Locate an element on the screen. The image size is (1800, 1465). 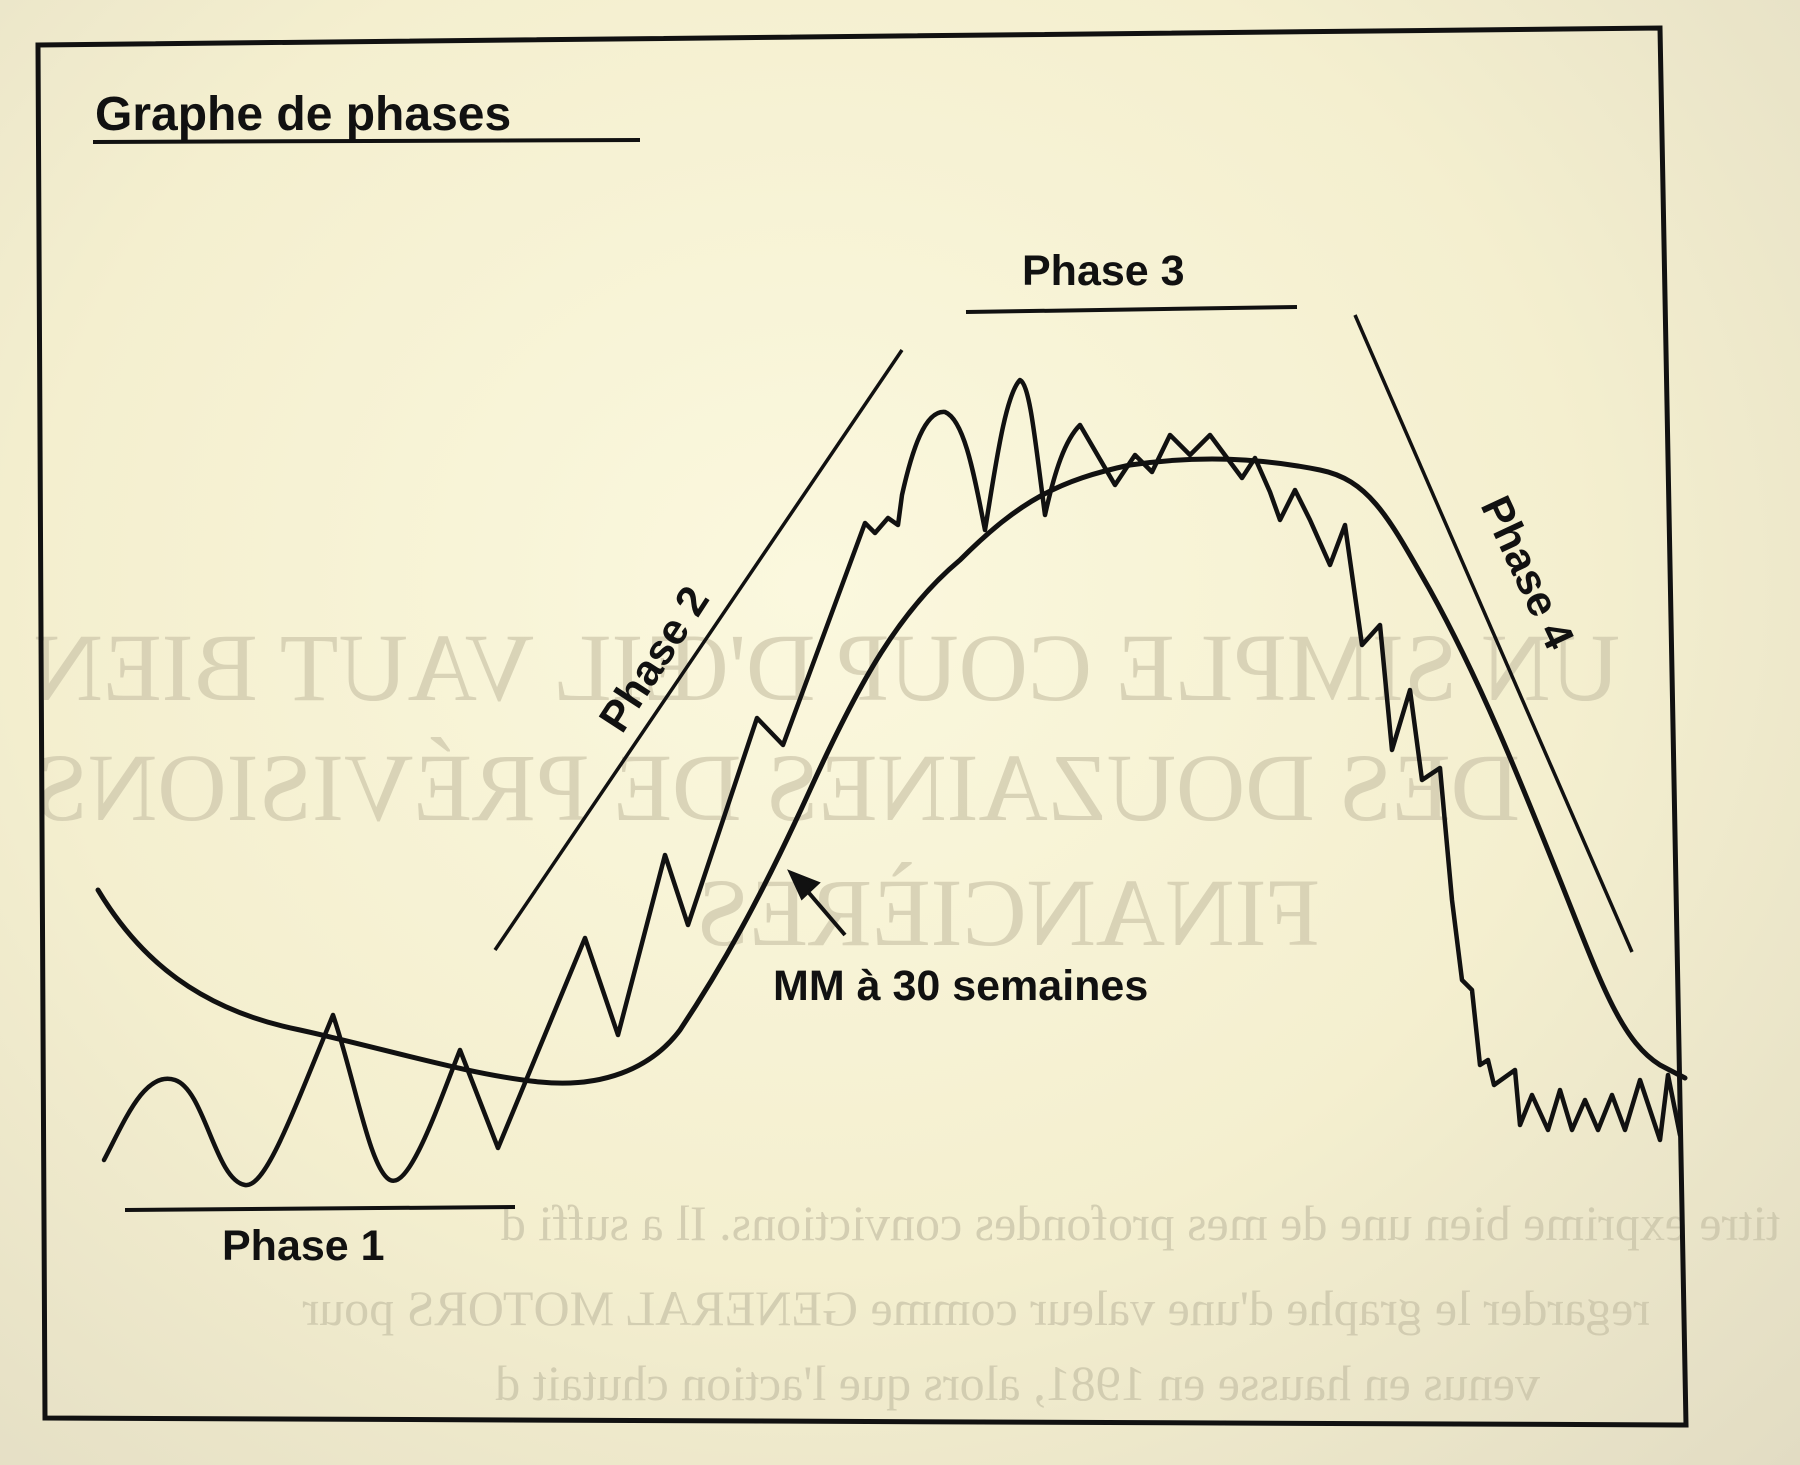
phase2-trend-line is located at coordinates (698, 650).